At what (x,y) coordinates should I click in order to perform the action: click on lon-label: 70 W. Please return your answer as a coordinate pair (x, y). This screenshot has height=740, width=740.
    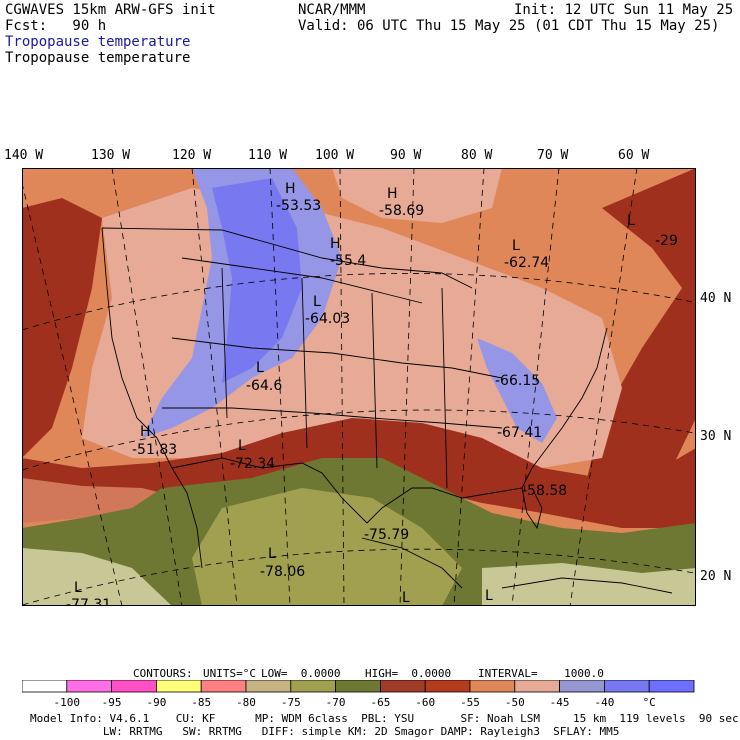
    Looking at the image, I should click on (553, 155).